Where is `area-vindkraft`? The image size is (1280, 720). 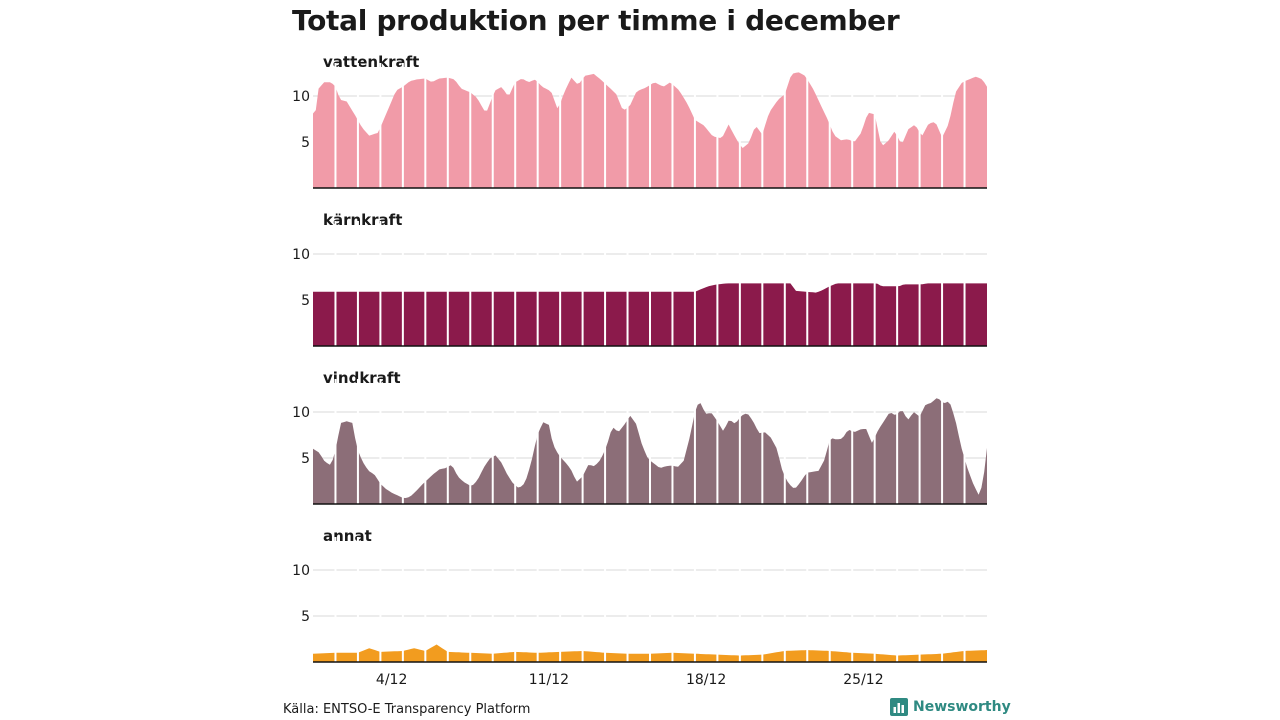
area-vindkraft is located at coordinates (650, 451).